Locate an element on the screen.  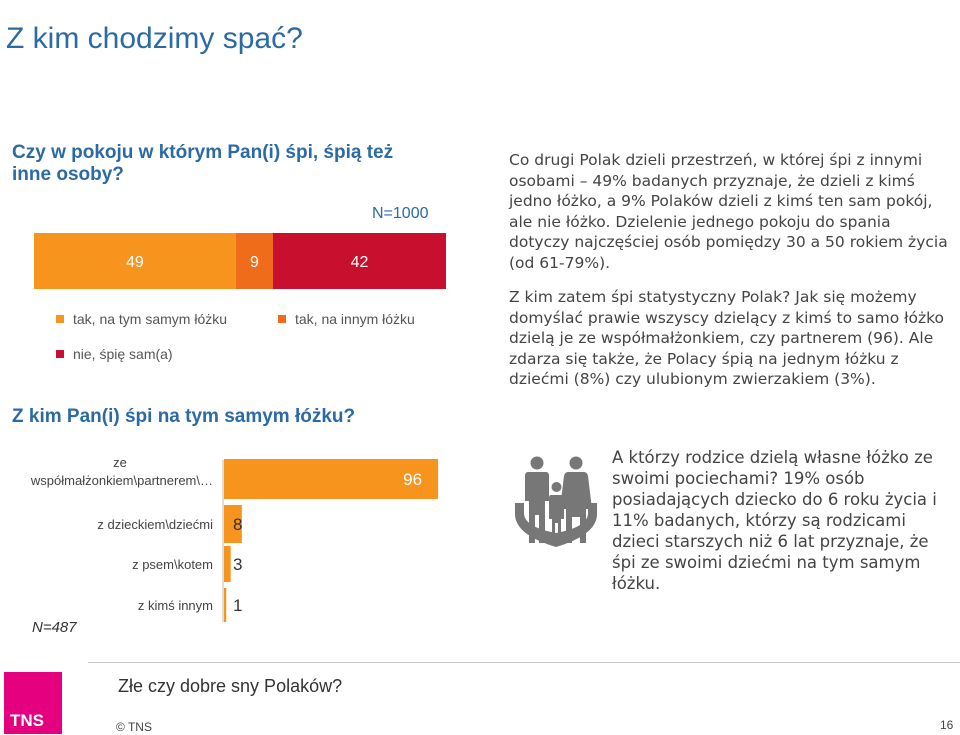
legend-item-alone: nie, śpię sam(a) is located at coordinates (114, 354).